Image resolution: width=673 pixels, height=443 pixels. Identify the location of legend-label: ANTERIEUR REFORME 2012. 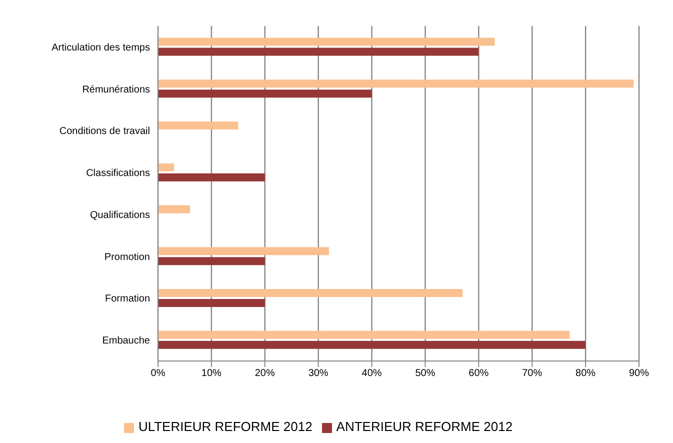
(424, 426).